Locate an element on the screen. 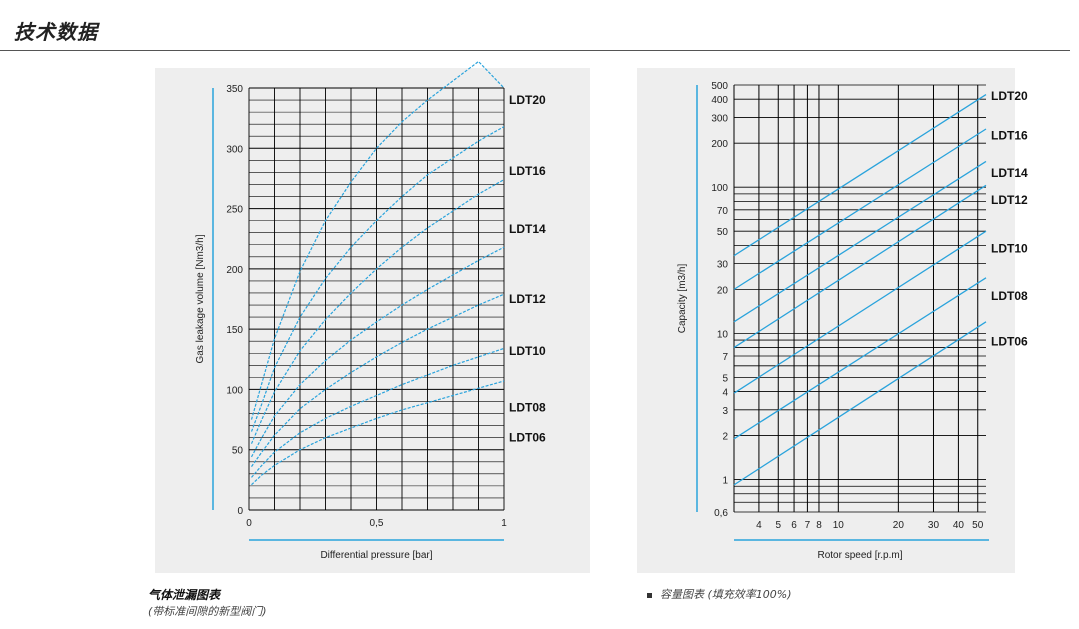 This screenshot has width=1079, height=629. y-tick-label: 2 is located at coordinates (725, 437).